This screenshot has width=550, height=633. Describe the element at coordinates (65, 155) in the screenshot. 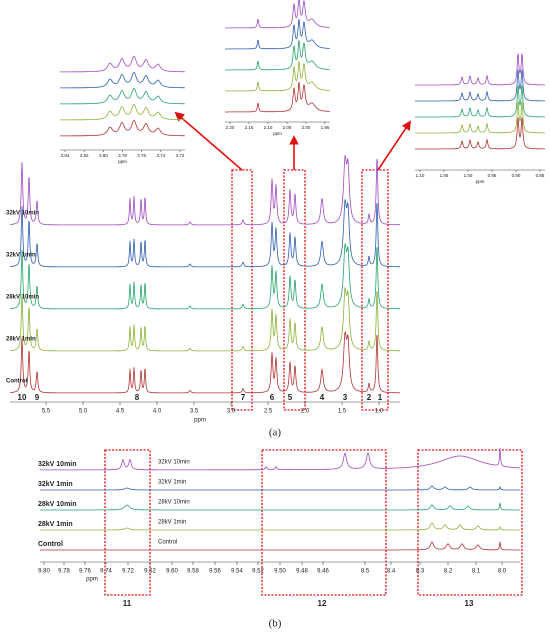

I see `x-tick-label: 3.84` at that location.